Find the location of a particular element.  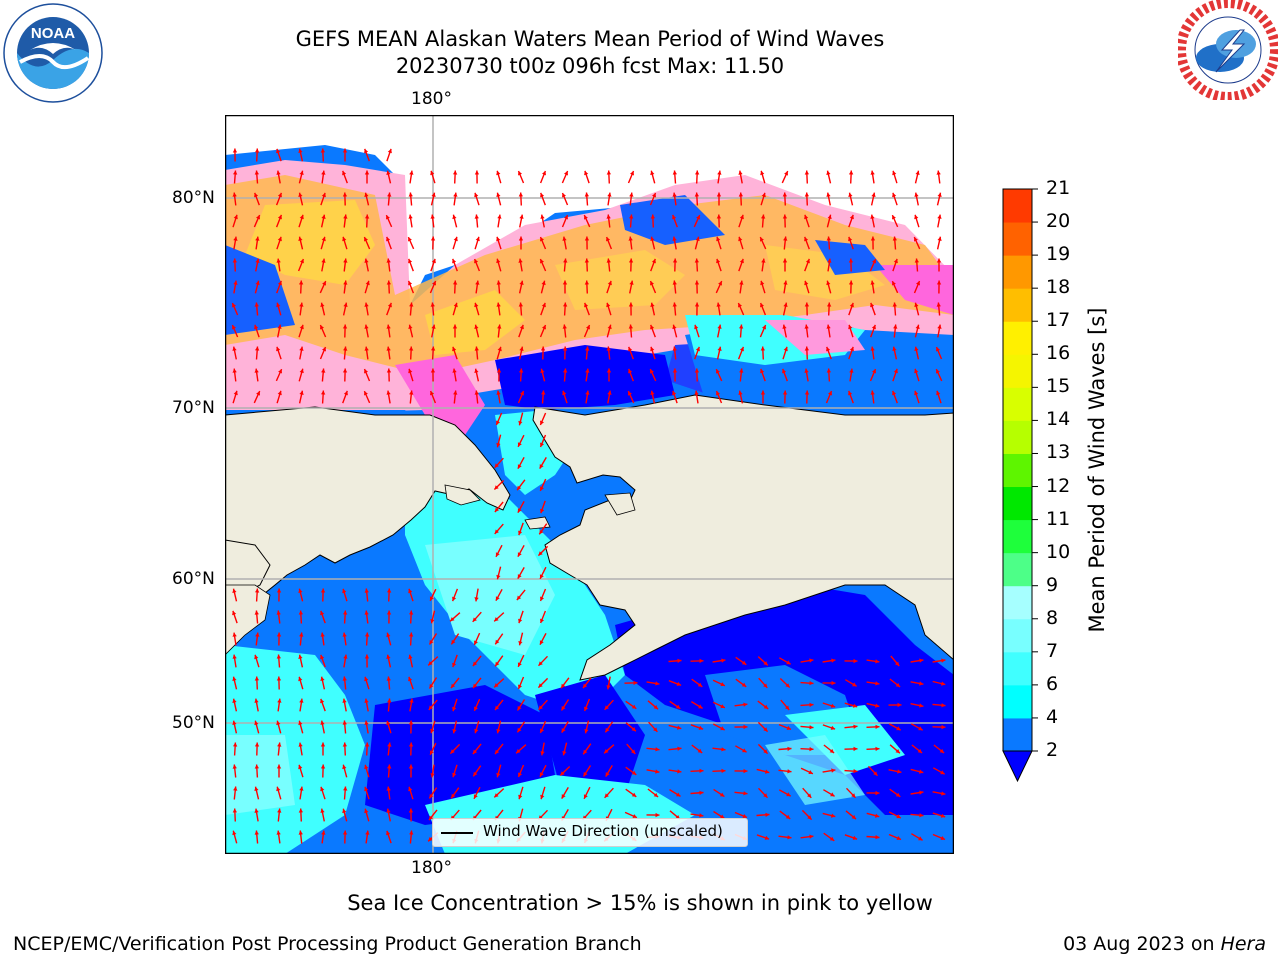

lat-label-50: 50°N is located at coordinates (193, 723).